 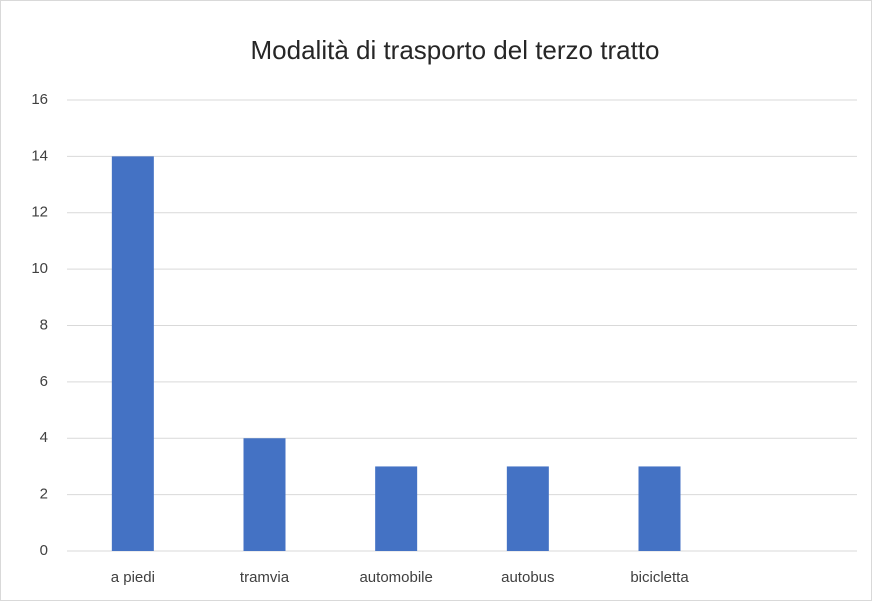 I want to click on chart-title: Modalità di trasporto del terzo tratto, so click(x=455, y=50).